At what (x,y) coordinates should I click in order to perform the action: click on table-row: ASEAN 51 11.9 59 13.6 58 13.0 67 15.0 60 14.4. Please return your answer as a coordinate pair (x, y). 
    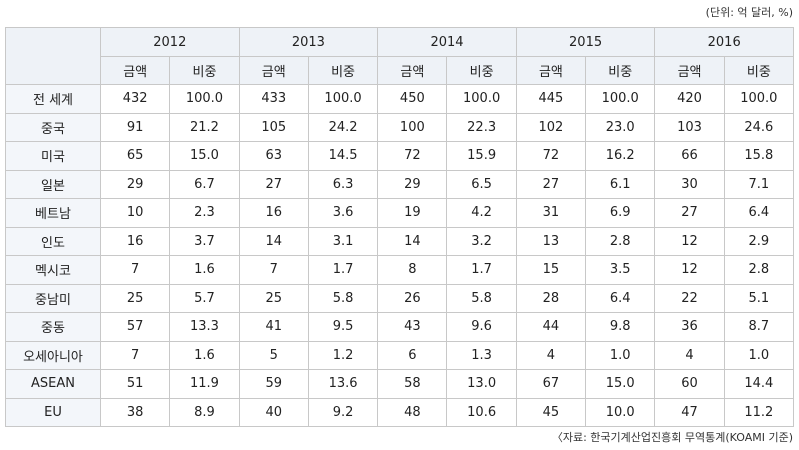
    Looking at the image, I should click on (400, 384).